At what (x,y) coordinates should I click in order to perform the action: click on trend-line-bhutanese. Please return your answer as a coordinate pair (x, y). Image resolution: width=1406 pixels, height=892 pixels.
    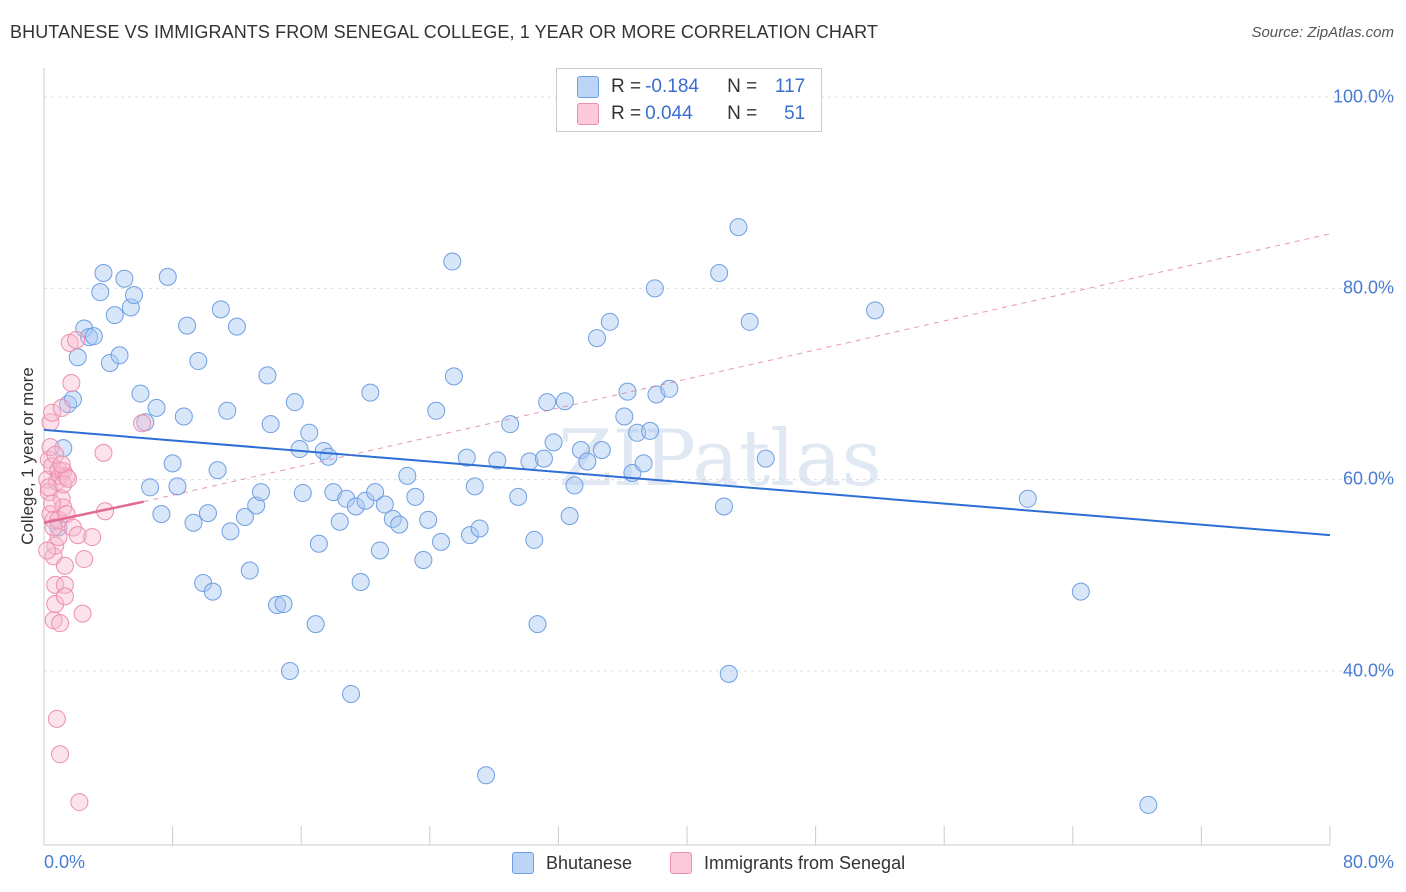
    Looking at the image, I should click on (687, 482).